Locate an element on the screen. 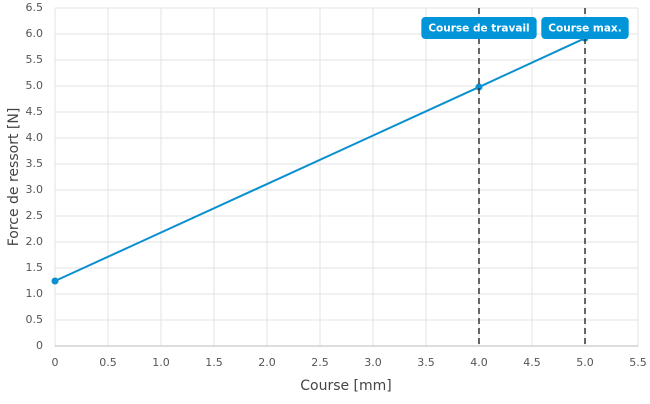 The width and height of the screenshot is (650, 404). x-tick-label: 0 is located at coordinates (55, 362).